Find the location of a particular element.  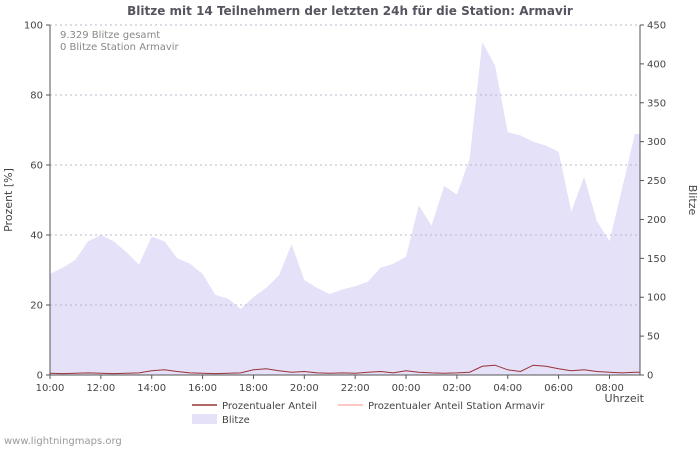

y-tick-label-left: 60 is located at coordinates (36, 166).